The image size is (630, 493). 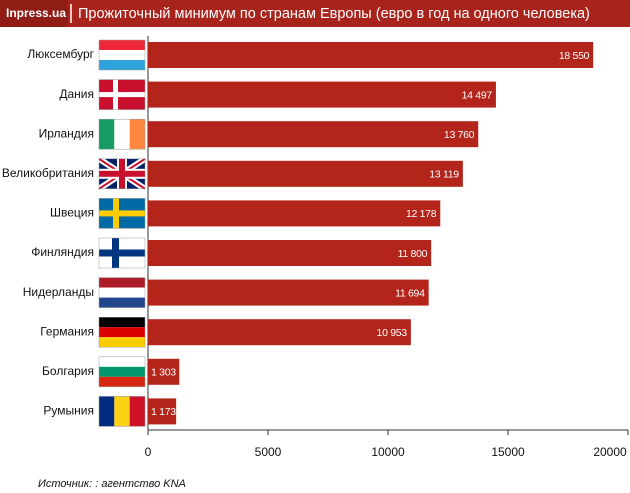 What do you see at coordinates (574, 56) in the screenshot?
I see `value-label: 18 550` at bounding box center [574, 56].